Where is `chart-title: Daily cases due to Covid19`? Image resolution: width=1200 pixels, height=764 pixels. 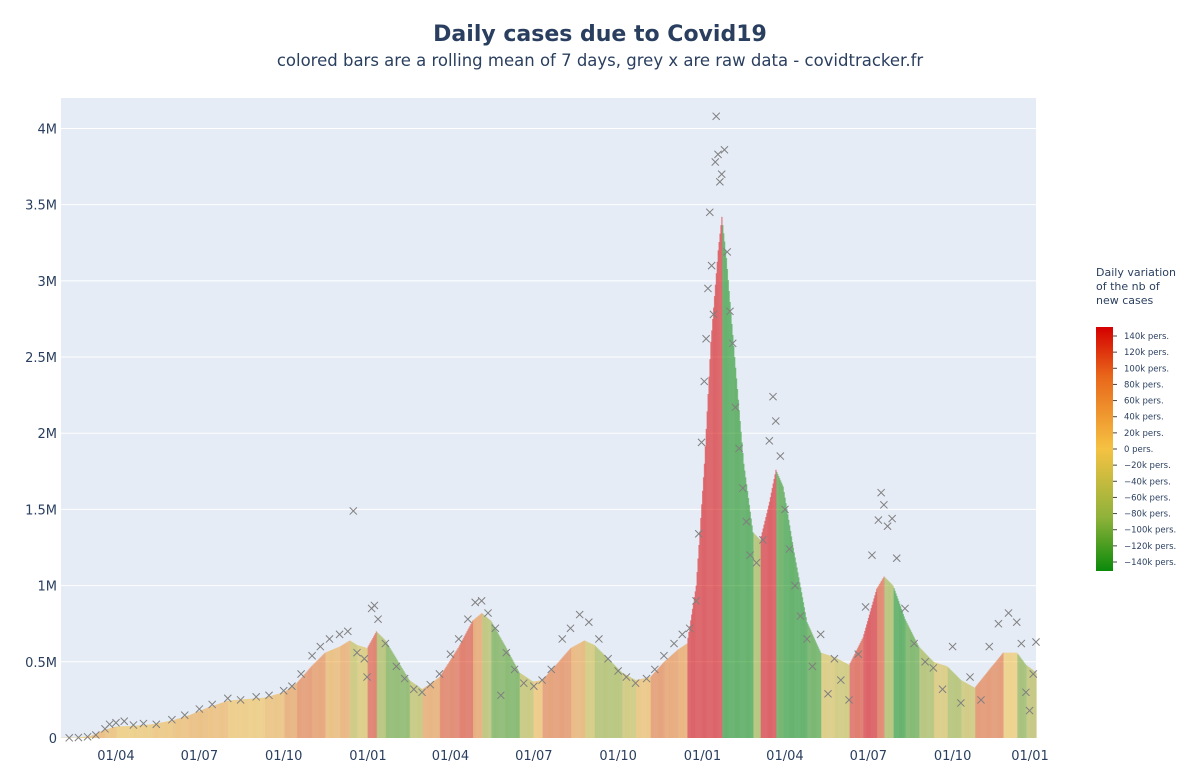 chart-title: Daily cases due to Covid19 is located at coordinates (600, 34).